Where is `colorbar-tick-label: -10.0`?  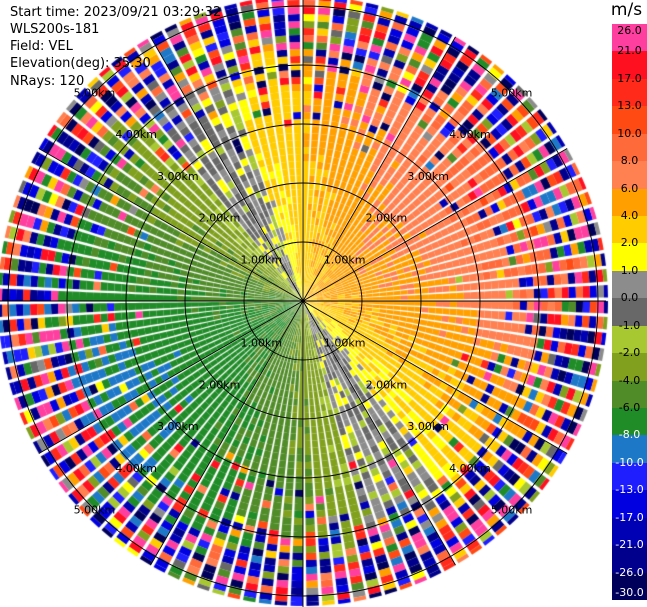 colorbar-tick-label: -10.0 is located at coordinates (629, 462).